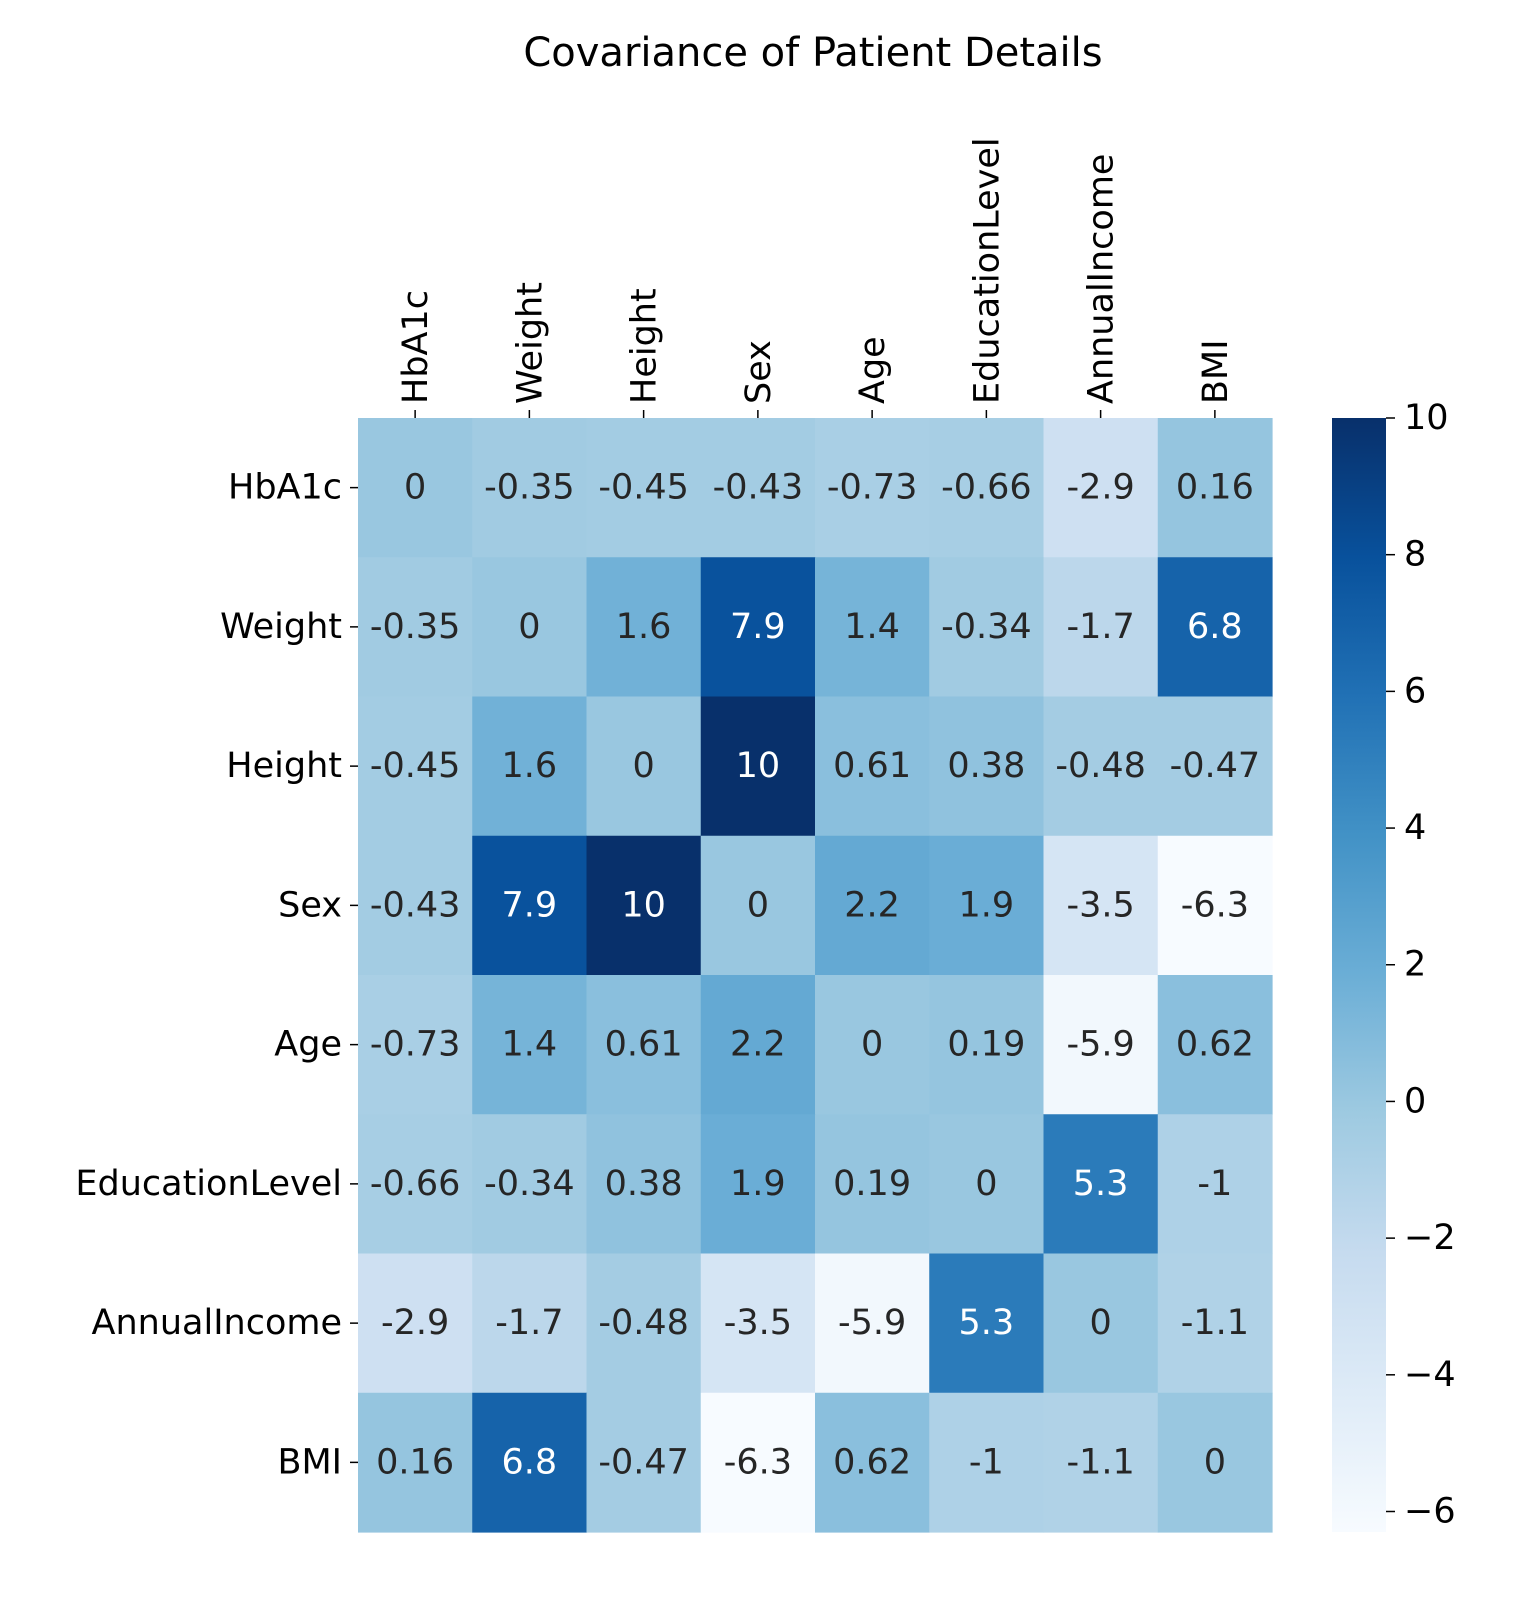 The image size is (1526, 1600). Describe the element at coordinates (1216, 371) in the screenshot. I see `x-tick-label: BMI` at that location.